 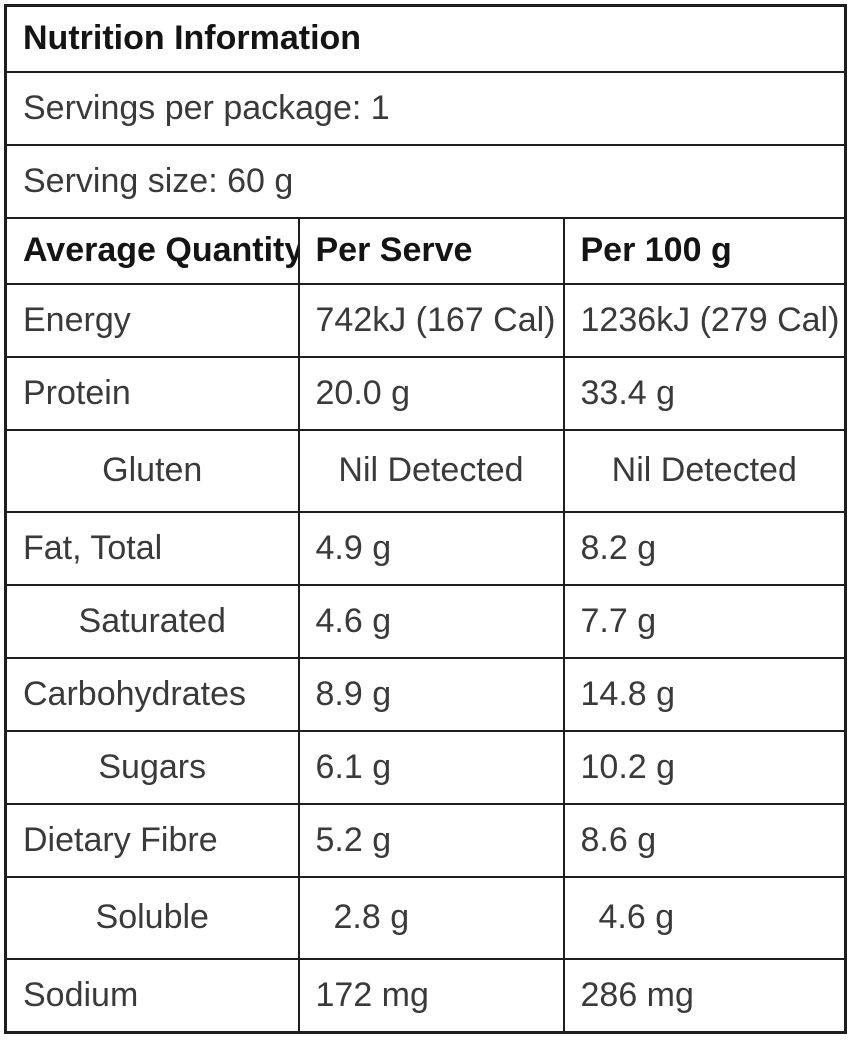 I want to click on table-title-row: Nutrition Information, so click(x=425, y=38).